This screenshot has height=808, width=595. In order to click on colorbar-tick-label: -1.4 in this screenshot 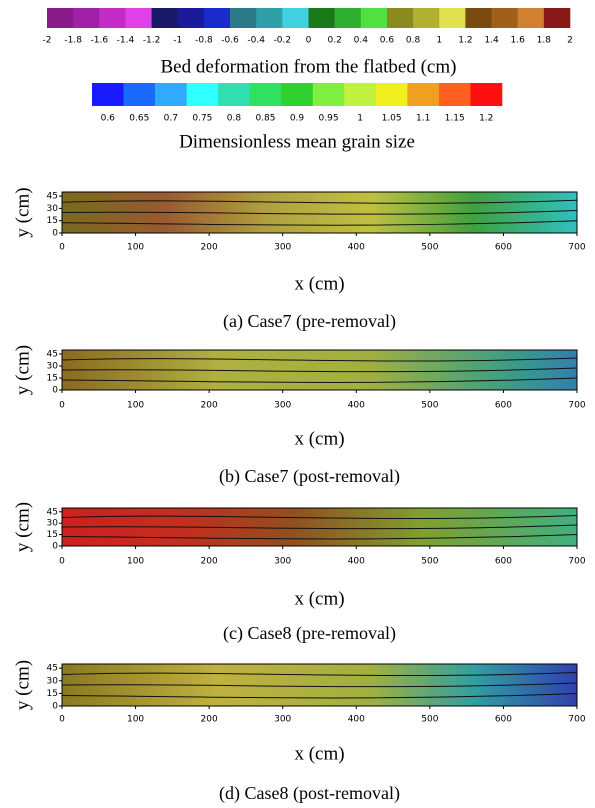, I will do `click(126, 41)`.